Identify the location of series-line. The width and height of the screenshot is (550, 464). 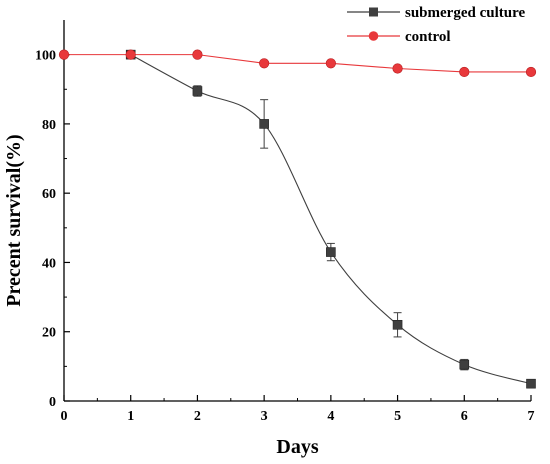
(297, 63).